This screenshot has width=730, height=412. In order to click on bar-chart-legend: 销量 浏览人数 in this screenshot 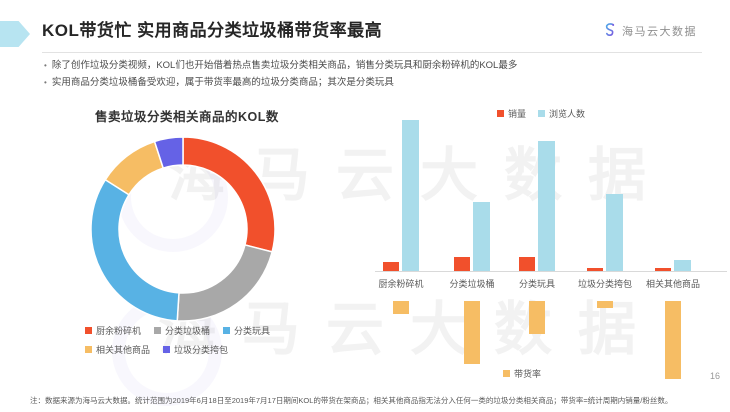, I will do `click(541, 113)`.